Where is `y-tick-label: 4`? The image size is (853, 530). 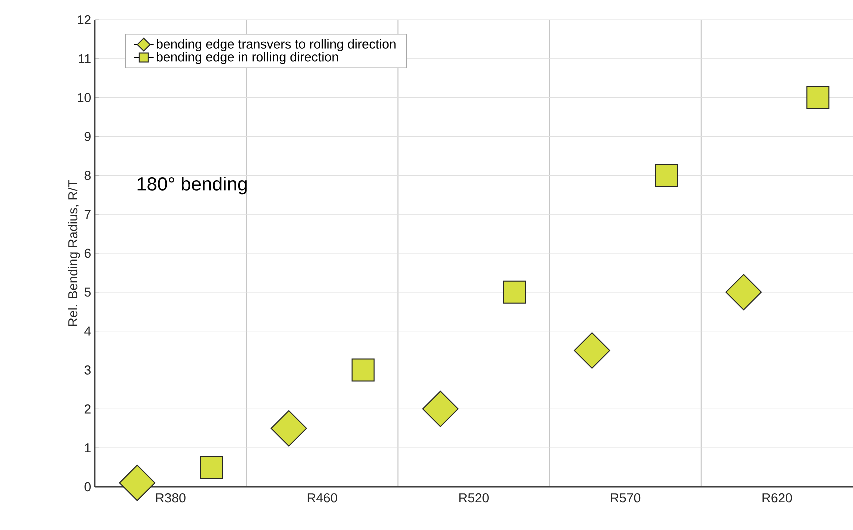 y-tick-label: 4 is located at coordinates (88, 331).